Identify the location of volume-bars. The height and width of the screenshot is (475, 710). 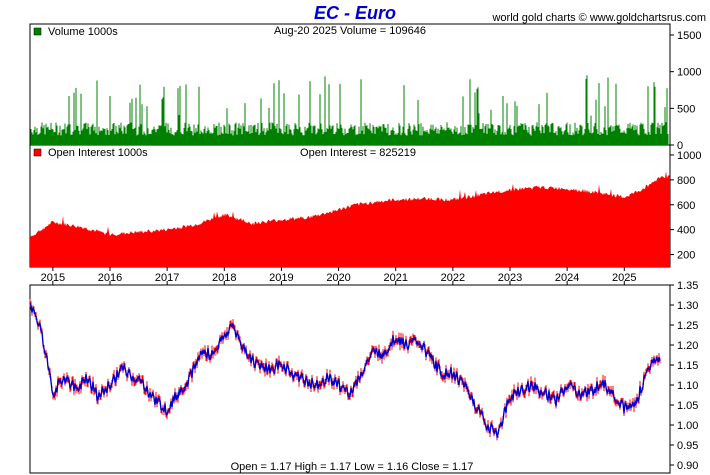
(349, 110).